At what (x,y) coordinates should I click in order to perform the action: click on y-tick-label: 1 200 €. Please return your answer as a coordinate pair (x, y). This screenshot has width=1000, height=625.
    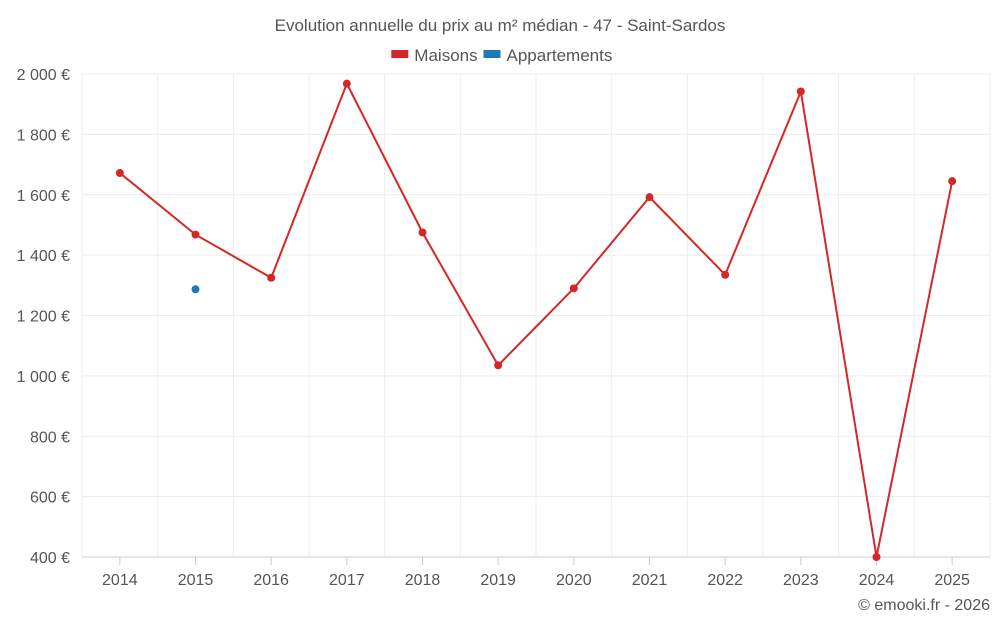
    Looking at the image, I should click on (43, 317).